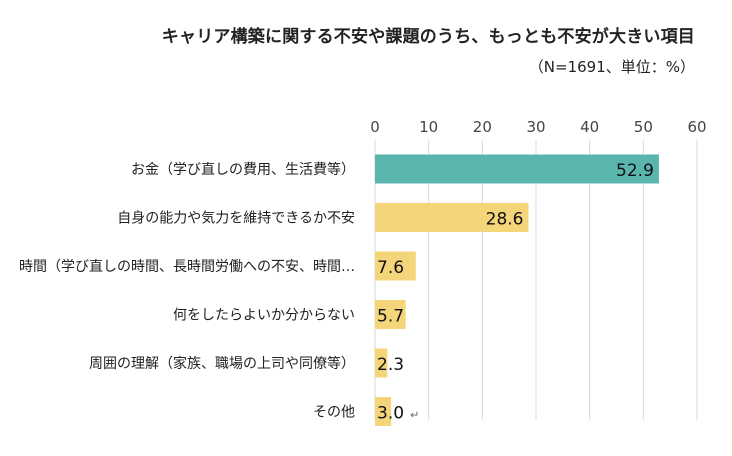 The width and height of the screenshot is (732, 456). Describe the element at coordinates (428, 127) in the screenshot. I see `x-tick-label: 10` at that location.